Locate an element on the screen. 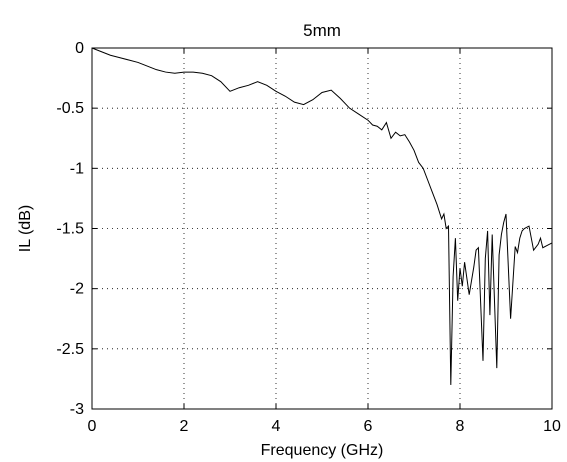  y-tick-label: -1 is located at coordinates (77, 168).